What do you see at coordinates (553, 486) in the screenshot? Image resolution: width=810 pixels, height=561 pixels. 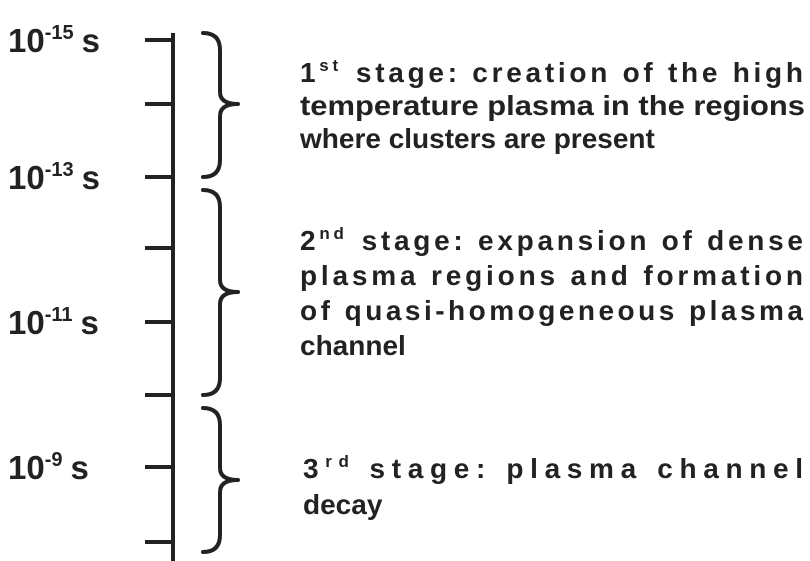 I see `stage-3: 3 rd stage: plasma channel decay` at bounding box center [553, 486].